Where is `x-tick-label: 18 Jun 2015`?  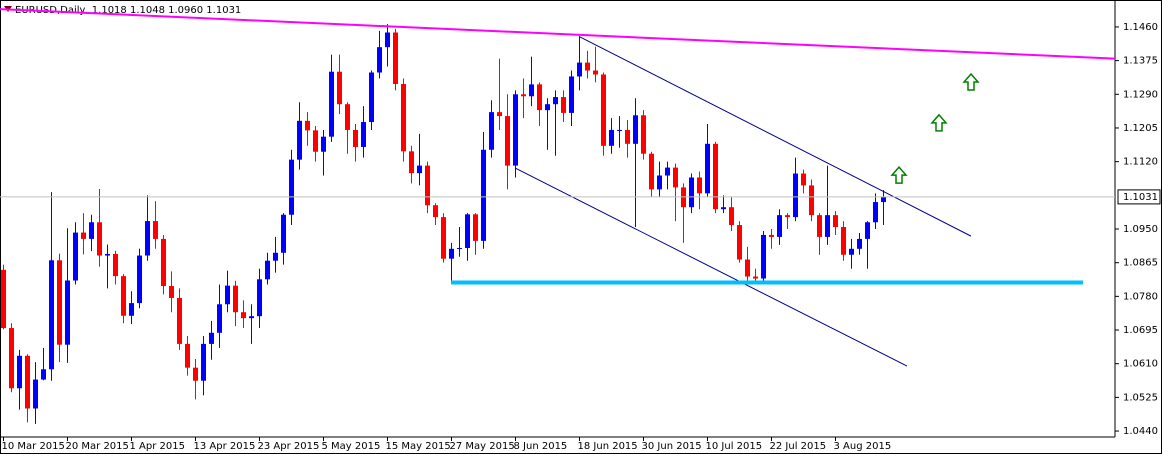
x-tick-label: 18 Jun 2015 is located at coordinates (608, 446).